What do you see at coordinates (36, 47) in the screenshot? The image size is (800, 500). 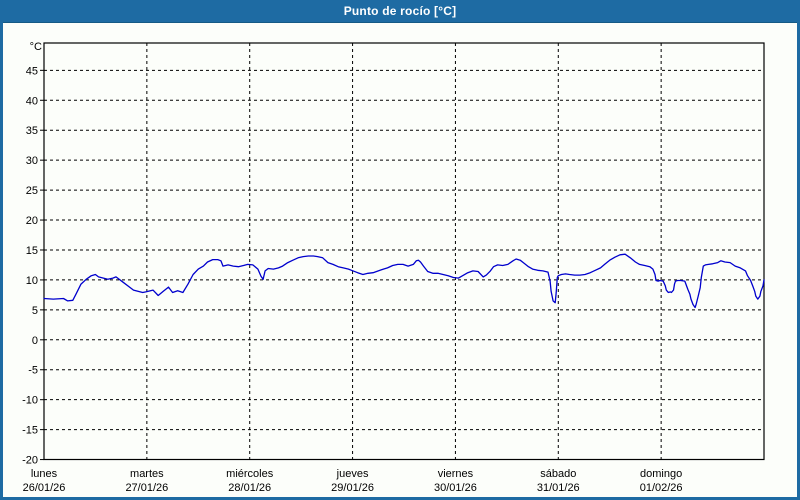 I see `y-axis-unit-label: °C` at bounding box center [36, 47].